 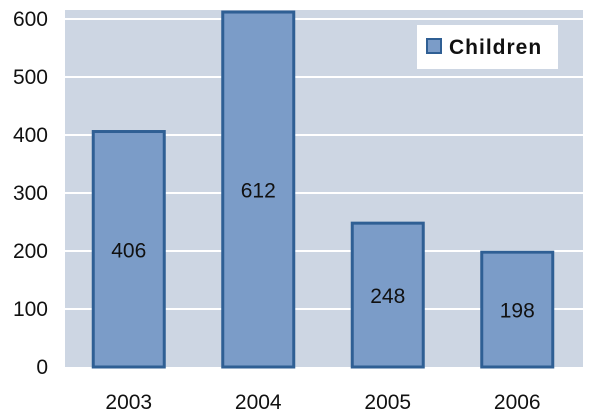 What do you see at coordinates (434, 46) in the screenshot?
I see `legend-swatch` at bounding box center [434, 46].